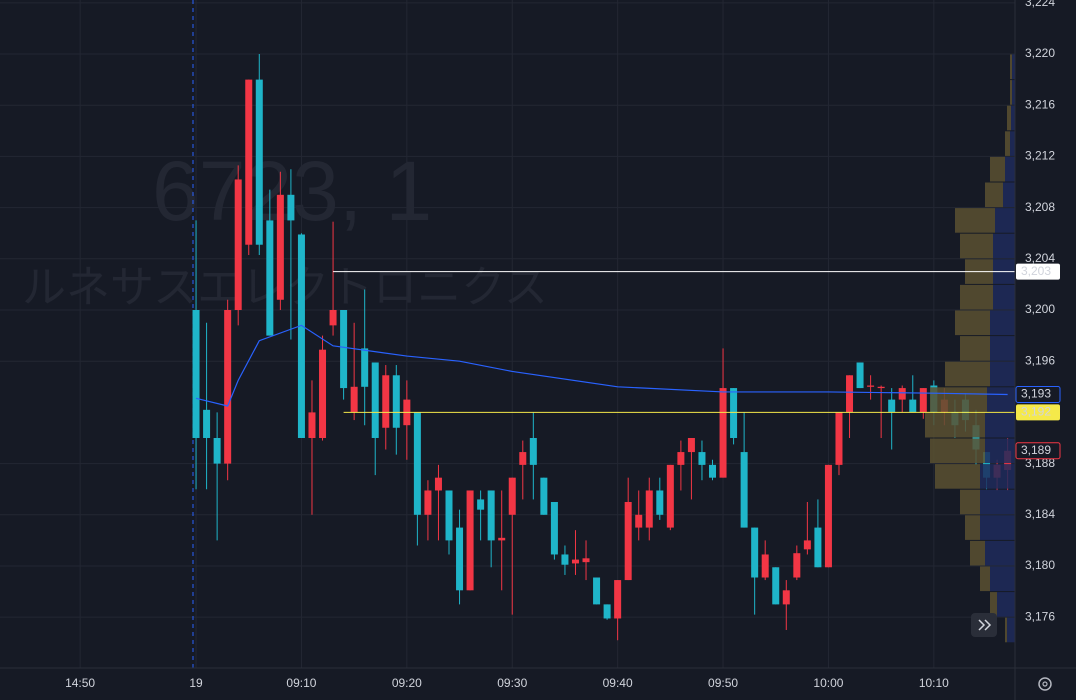 This screenshot has height=700, width=1076. Describe the element at coordinates (618, 683) in the screenshot. I see `x-tick-label: 09:40` at that location.